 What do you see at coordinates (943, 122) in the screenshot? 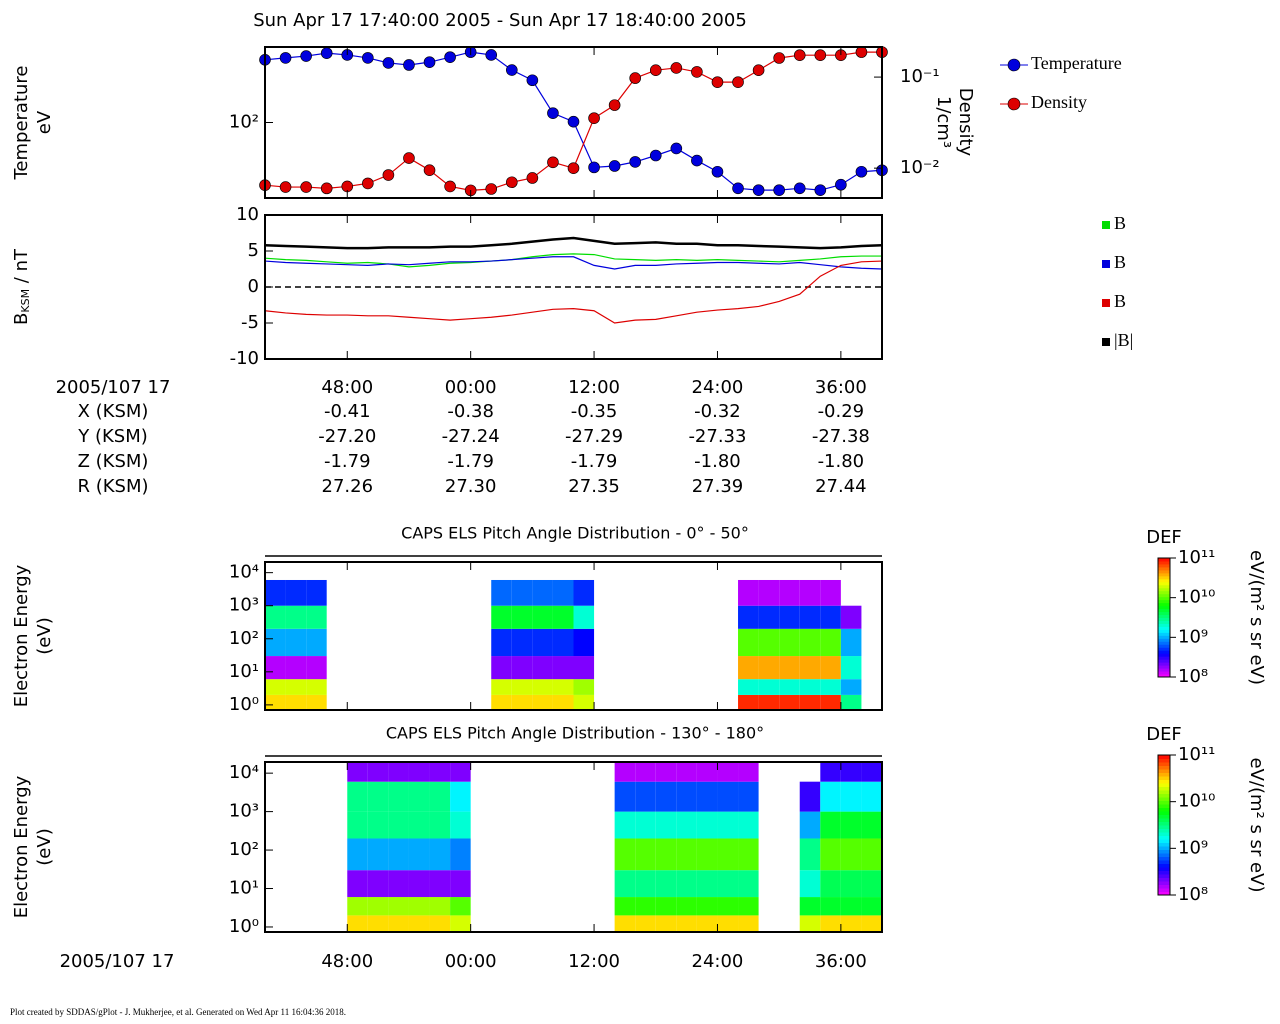
I see `y2-axis-label: 1/cm³` at bounding box center [943, 122].